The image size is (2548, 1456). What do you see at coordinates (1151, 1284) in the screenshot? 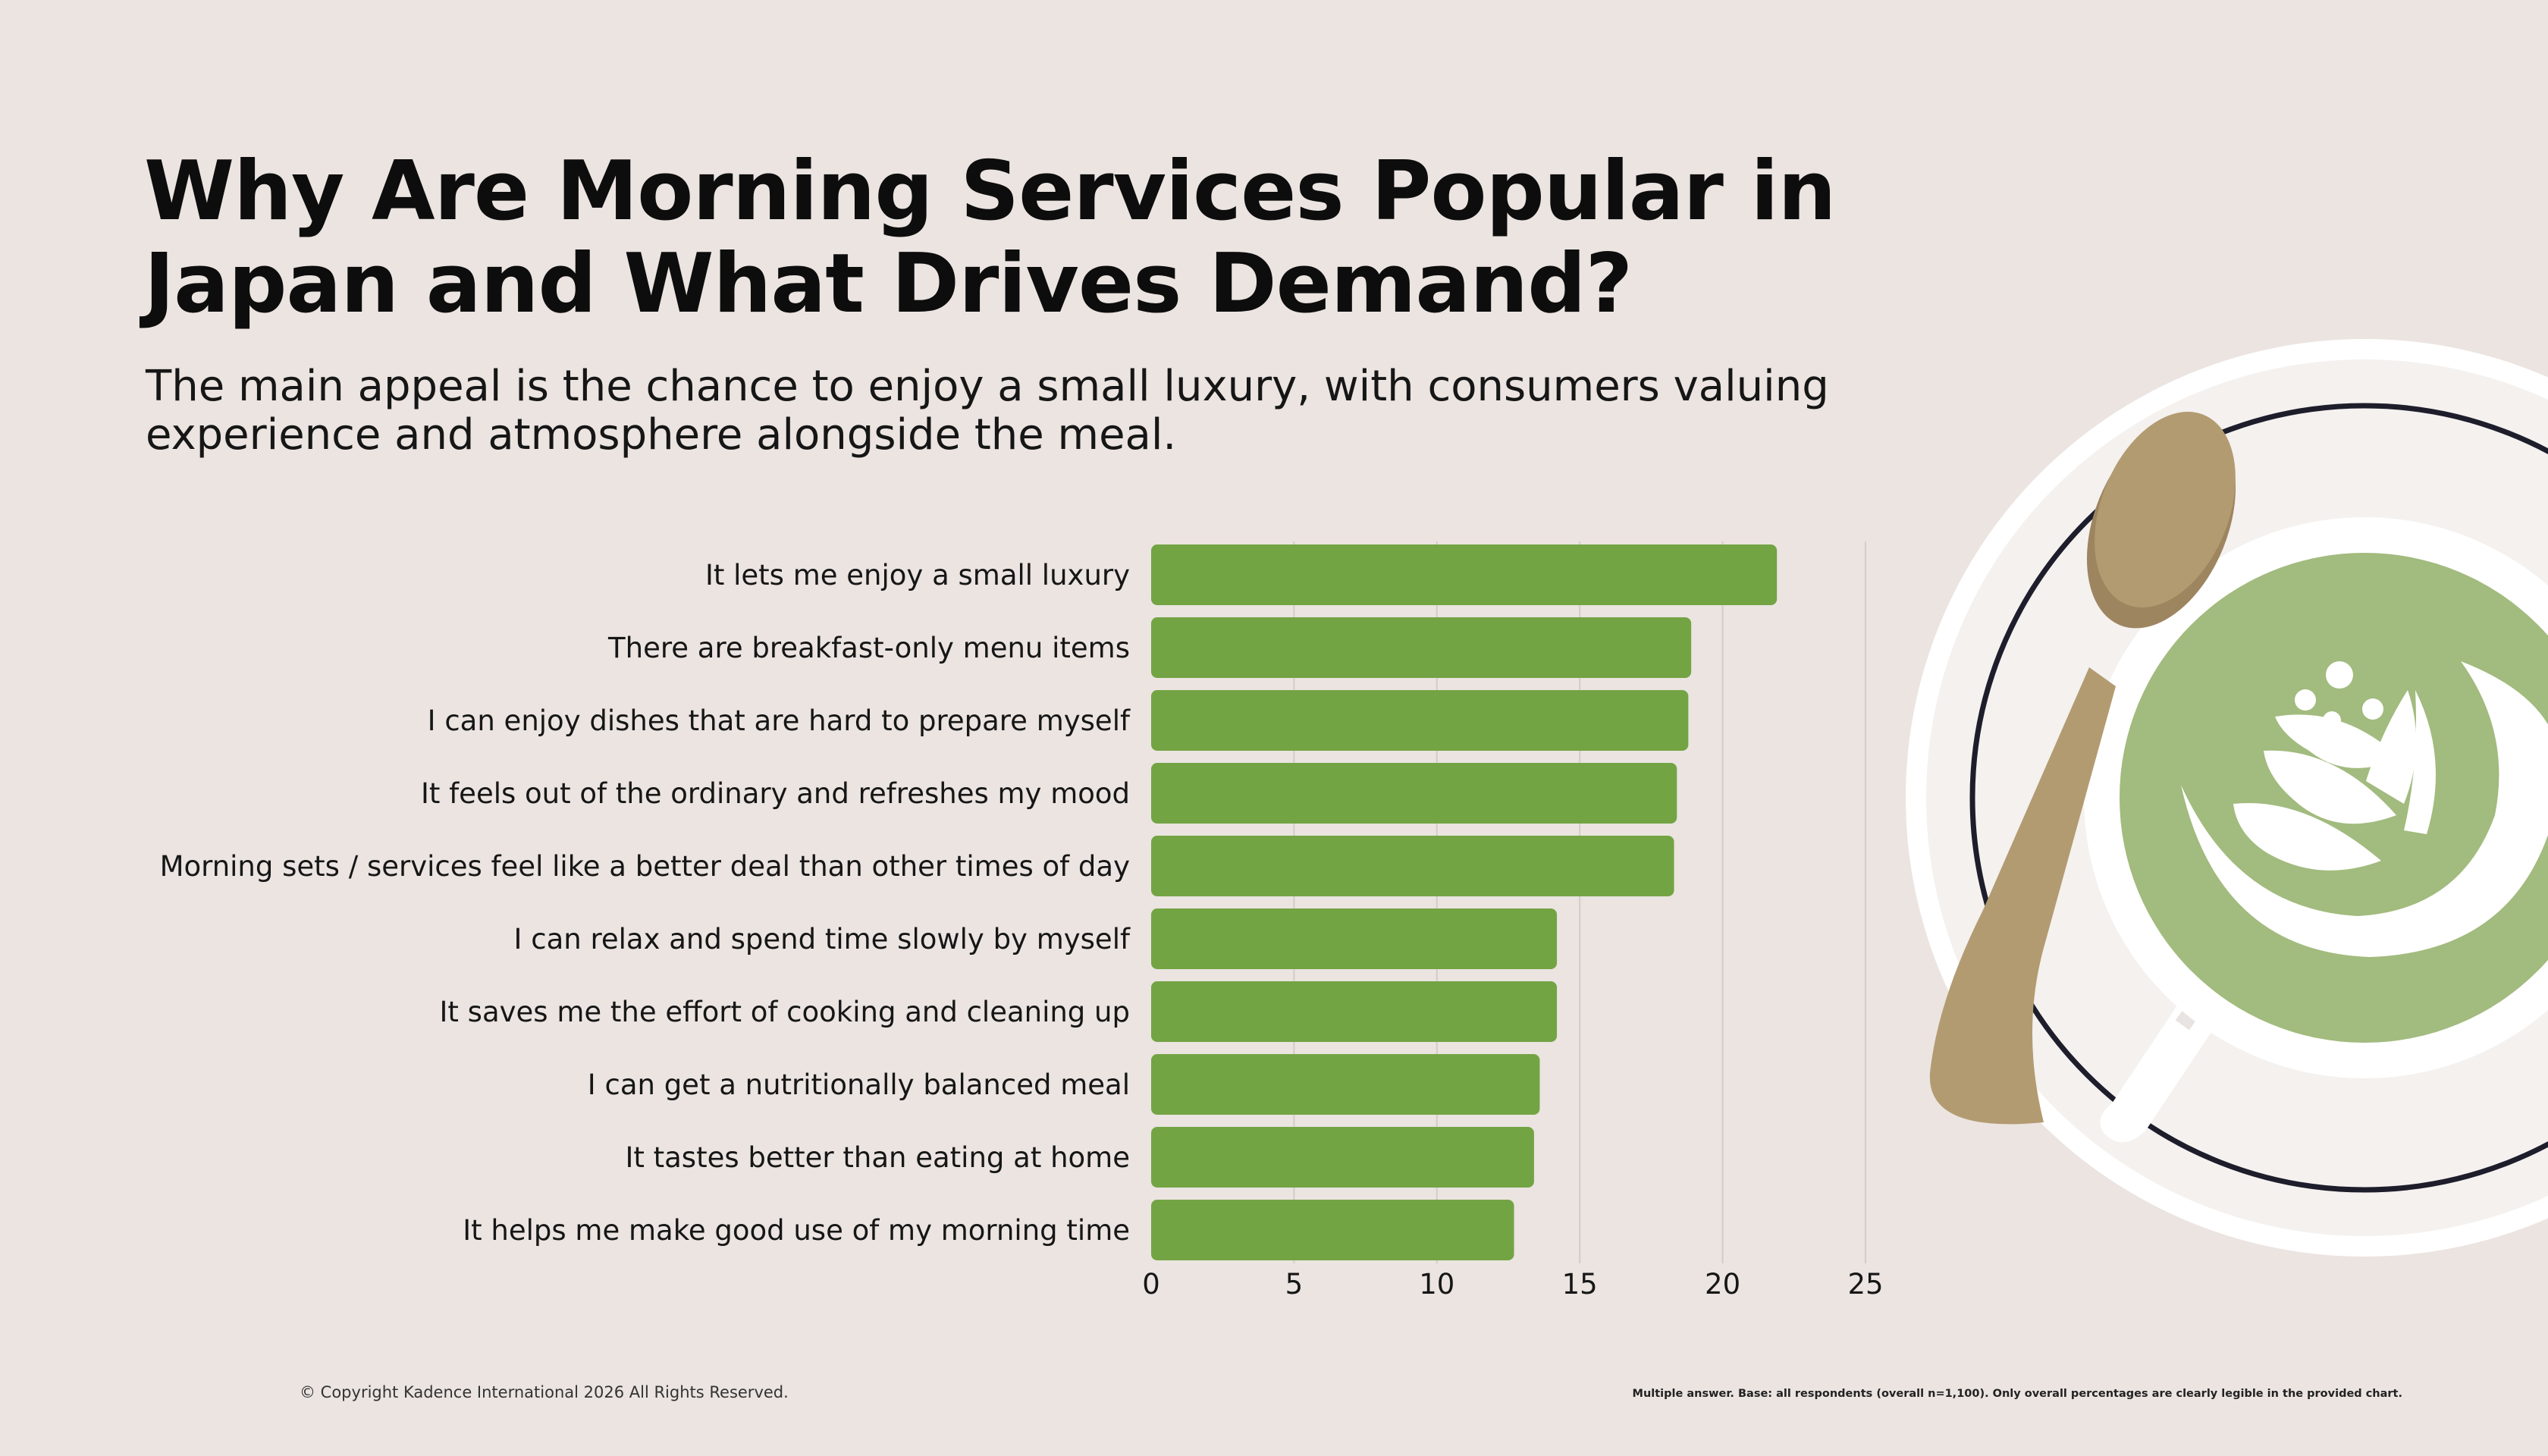
I see `x-tick-label: 0` at bounding box center [1151, 1284].